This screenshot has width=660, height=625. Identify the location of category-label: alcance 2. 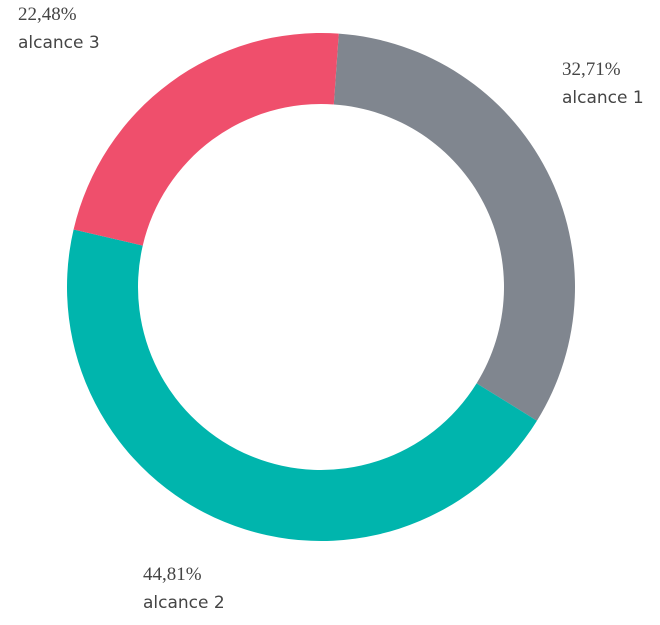
(184, 603).